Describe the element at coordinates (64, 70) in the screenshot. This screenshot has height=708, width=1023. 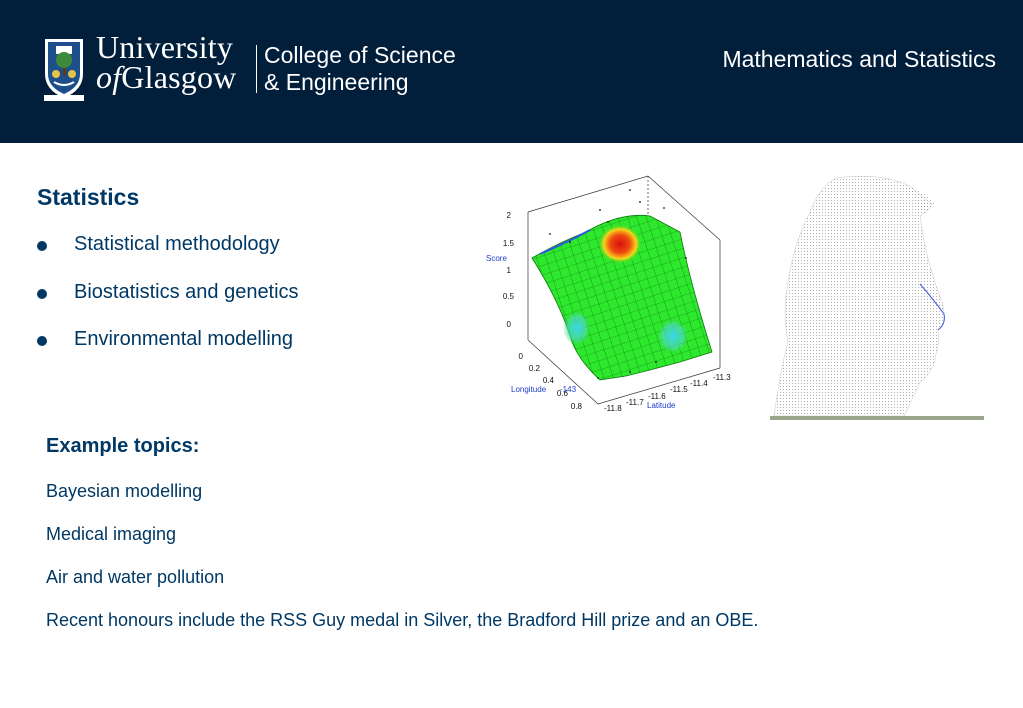
I see `university-crest-logo` at that location.